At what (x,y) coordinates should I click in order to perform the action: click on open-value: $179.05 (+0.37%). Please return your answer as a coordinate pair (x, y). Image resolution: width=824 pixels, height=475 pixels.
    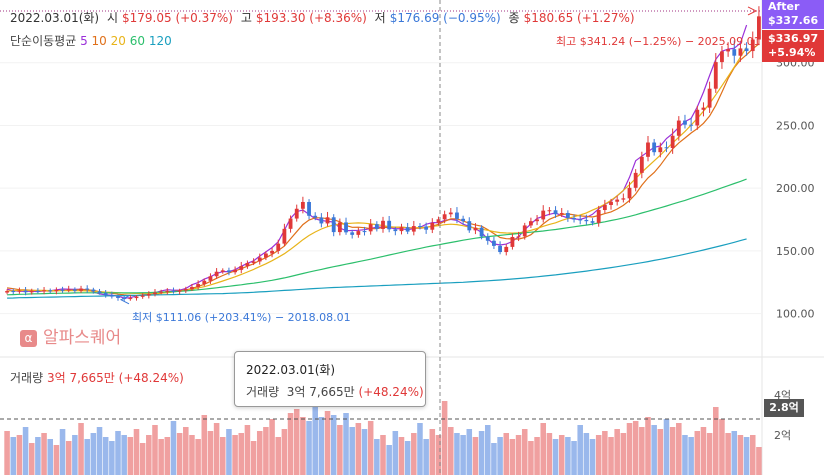
    Looking at the image, I should click on (177, 18).